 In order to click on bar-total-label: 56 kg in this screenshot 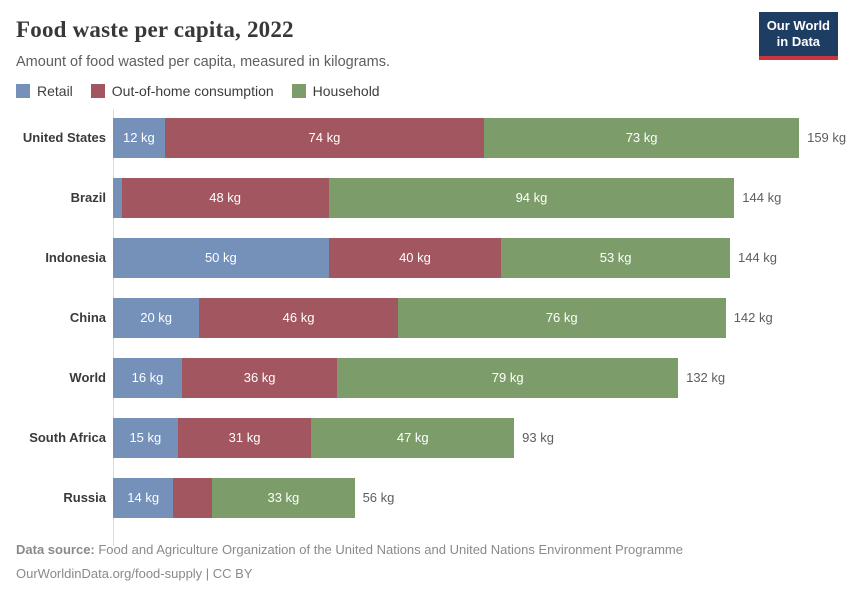, I will do `click(378, 498)`.